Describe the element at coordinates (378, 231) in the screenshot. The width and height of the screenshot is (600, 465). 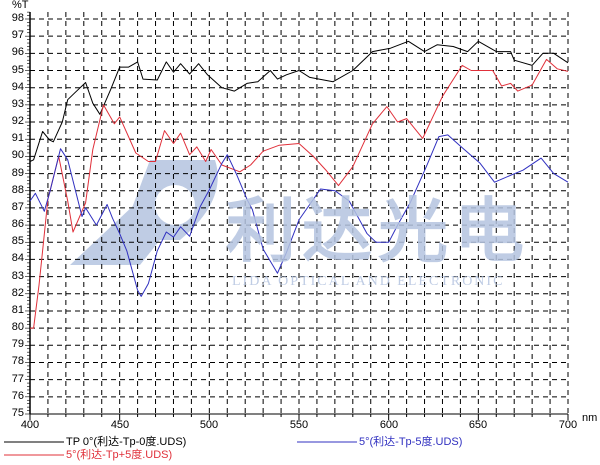
I see `watermark-cn-text: 利达光电` at that location.